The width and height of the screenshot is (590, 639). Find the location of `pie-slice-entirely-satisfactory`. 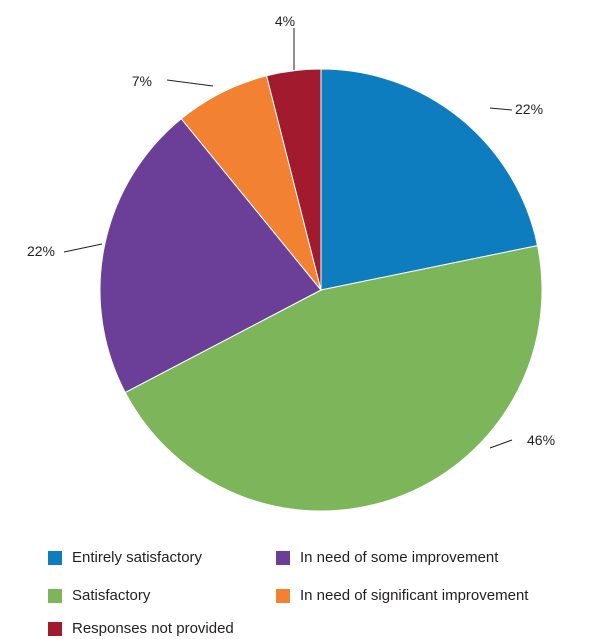

pie-slice-entirely-satisfactory is located at coordinates (429, 179).